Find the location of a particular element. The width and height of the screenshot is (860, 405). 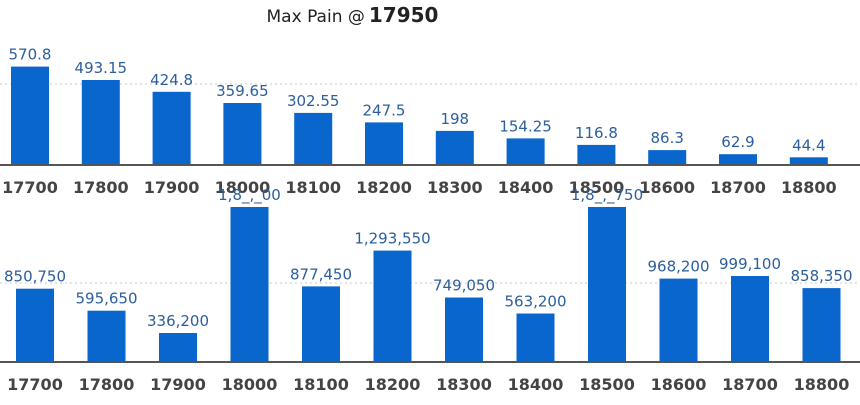

max-pain-value: 17950 is located at coordinates (403, 15).